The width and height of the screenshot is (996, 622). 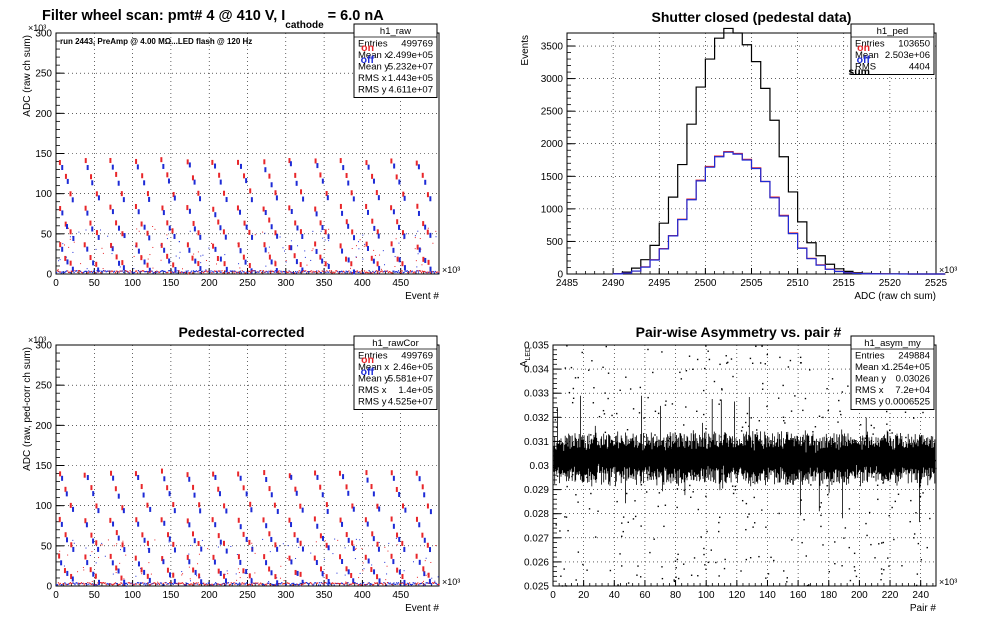 I want to click on legend-entry: on, so click(x=863, y=48).